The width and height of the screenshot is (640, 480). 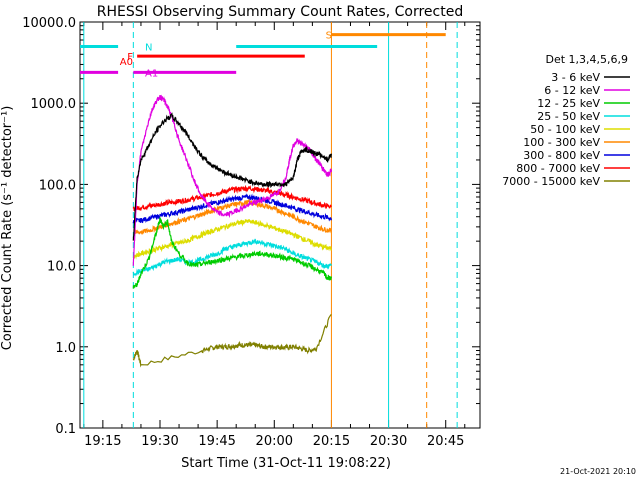 What do you see at coordinates (65, 429) in the screenshot?
I see `y-tick-label: 0.1` at bounding box center [65, 429].